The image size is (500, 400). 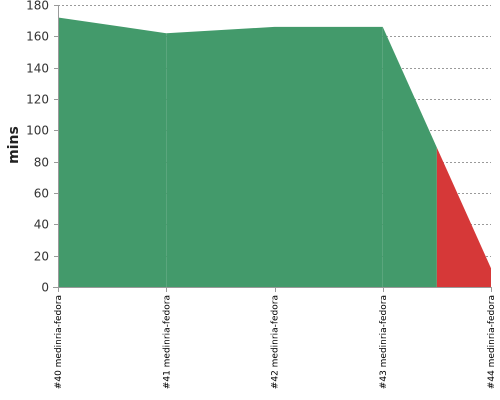 What do you see at coordinates (41, 257) in the screenshot?
I see `y-tick-label: 20` at bounding box center [41, 257].